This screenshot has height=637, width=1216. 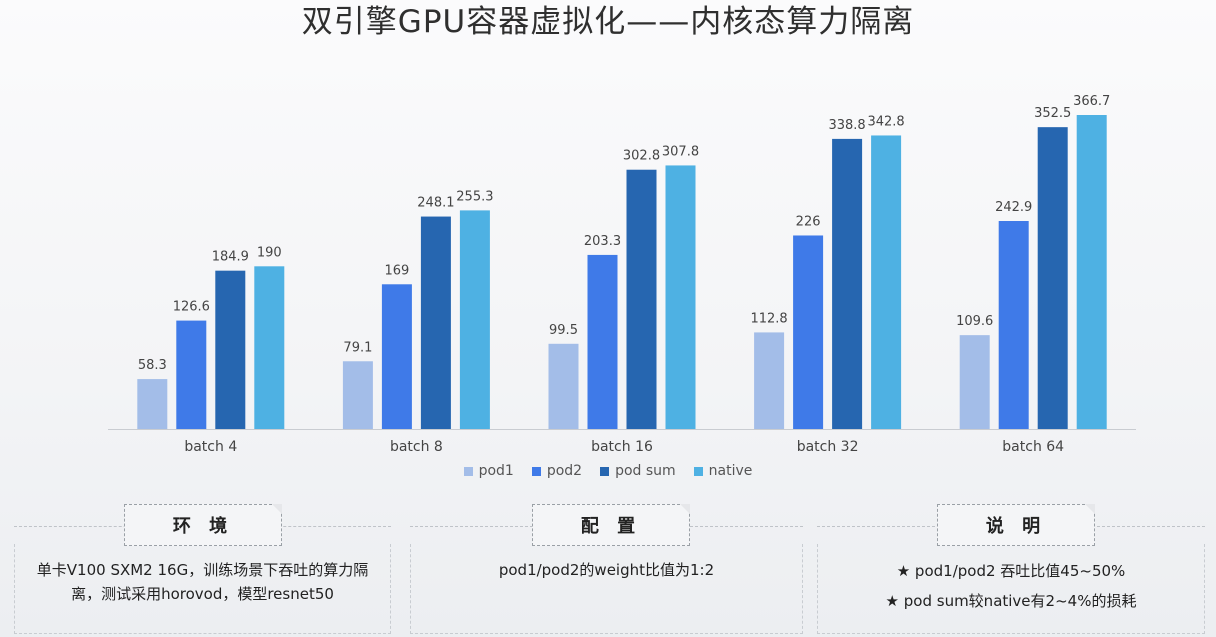 I want to click on data-label: 112.8, so click(x=768, y=318).